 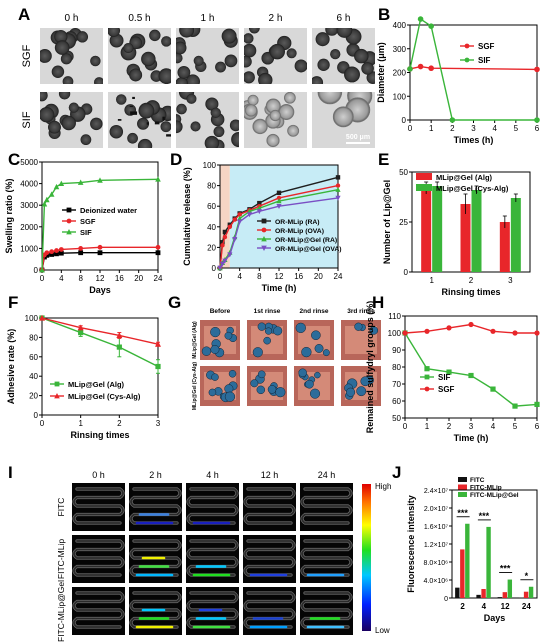 I want to click on y-tick-label: 2.4×10⁷, so click(x=436, y=491).